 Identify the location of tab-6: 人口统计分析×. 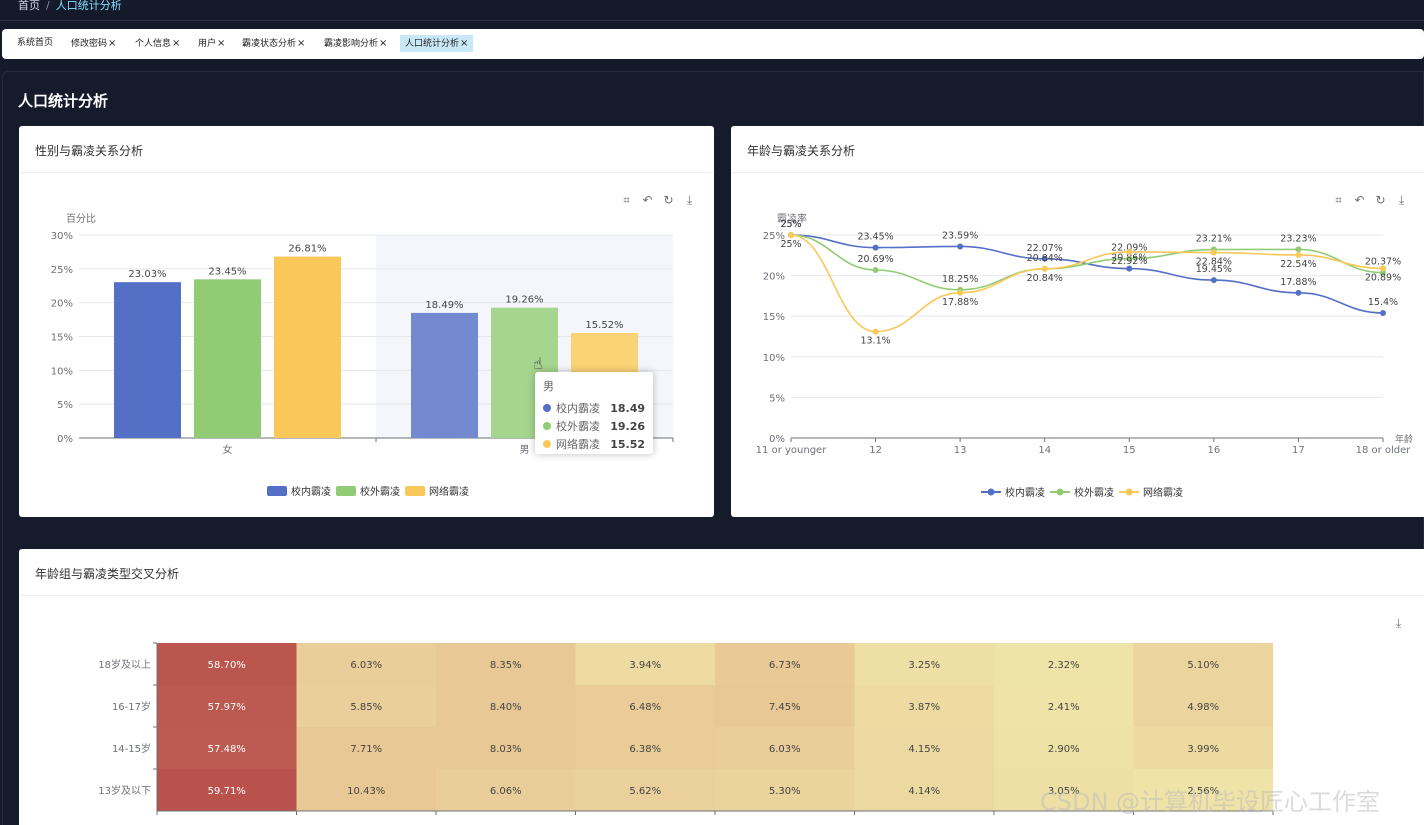
(437, 43).